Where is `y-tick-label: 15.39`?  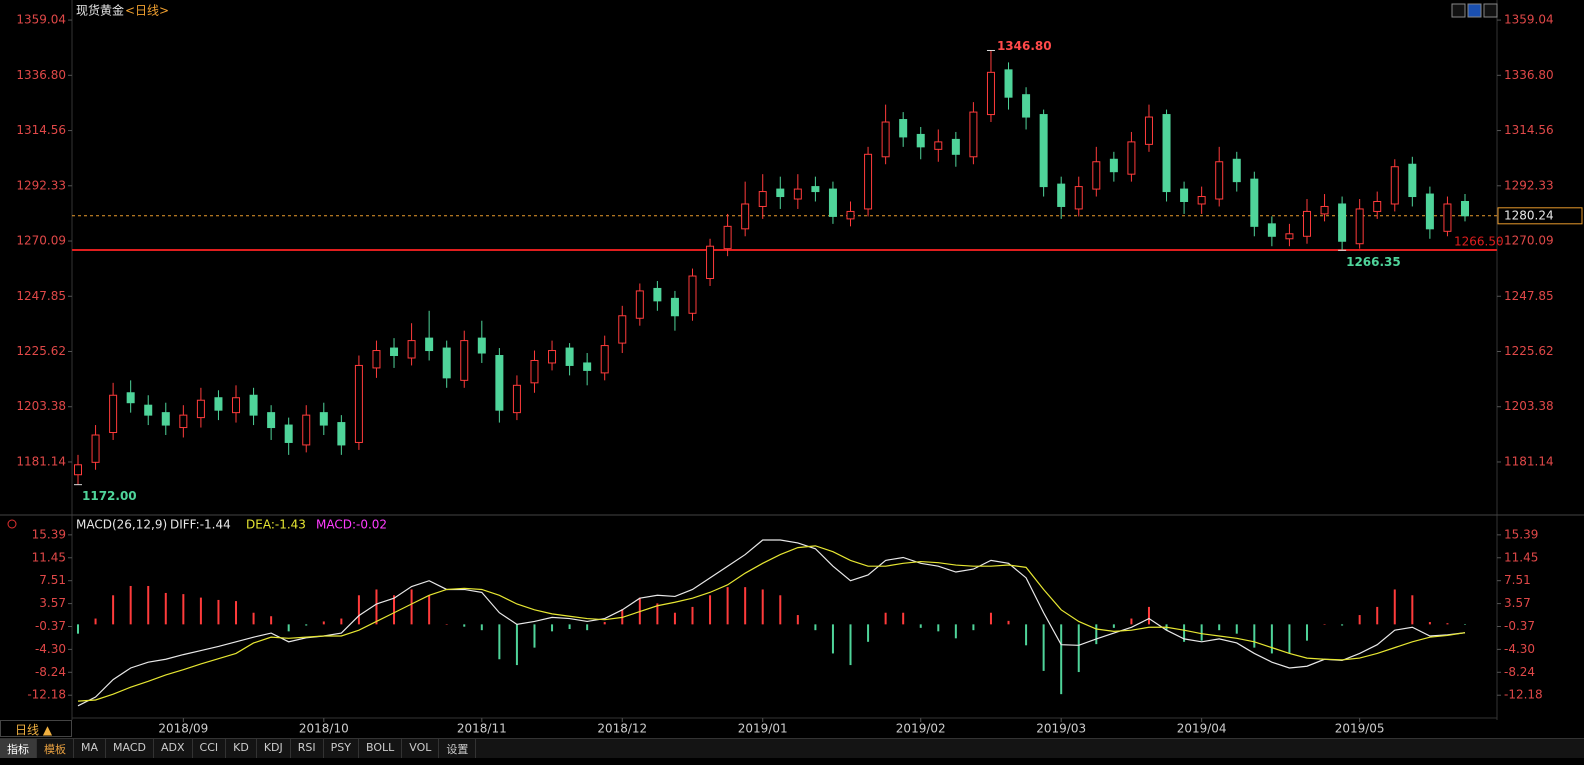
y-tick-label: 15.39 is located at coordinates (1521, 534).